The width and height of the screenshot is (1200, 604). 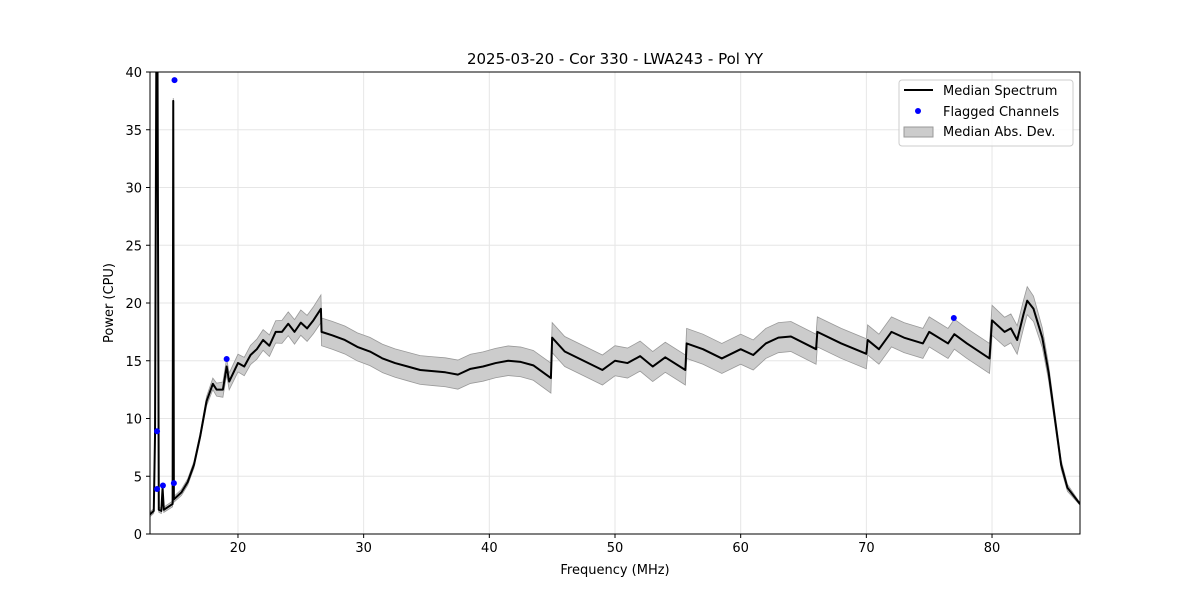 What do you see at coordinates (238, 548) in the screenshot?
I see `x-tick-label: 20` at bounding box center [238, 548].